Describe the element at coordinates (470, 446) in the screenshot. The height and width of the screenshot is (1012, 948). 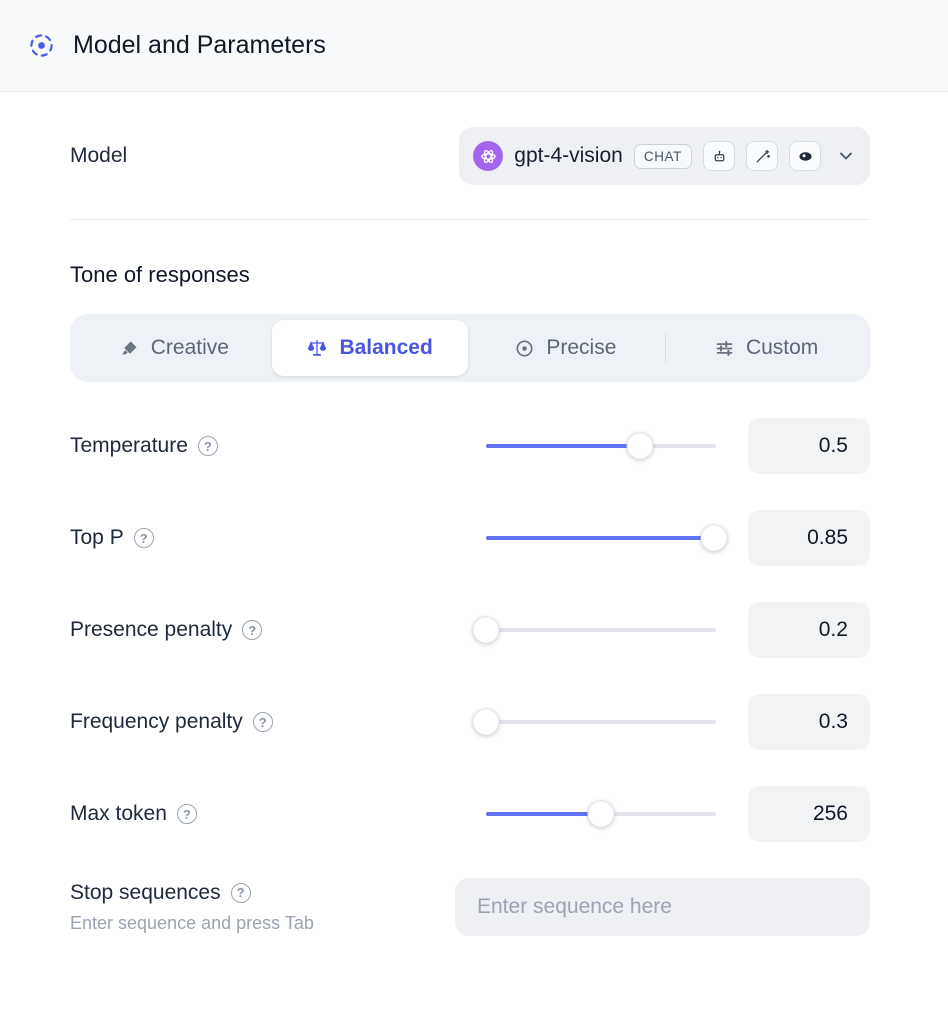
I see `param-row-temperature: Temperature ? 0.5` at that location.